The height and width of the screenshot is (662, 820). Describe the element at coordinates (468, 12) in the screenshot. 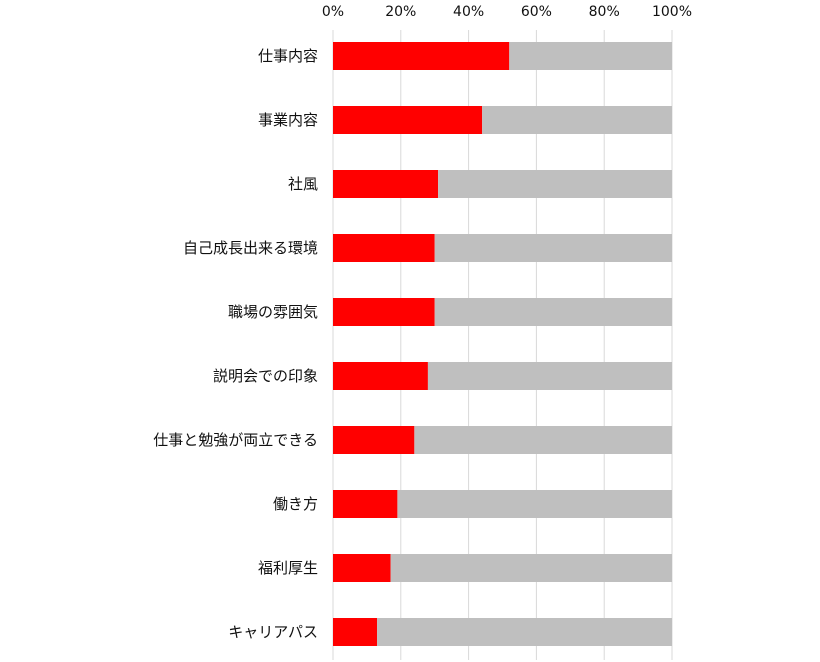

I see `x-tick-label: 40%` at that location.